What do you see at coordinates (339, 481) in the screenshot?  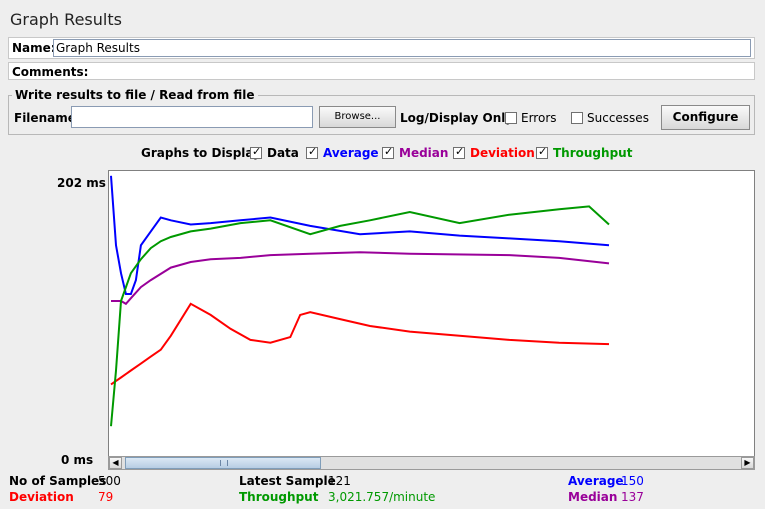 I see `latest-sample-value: 121` at bounding box center [339, 481].